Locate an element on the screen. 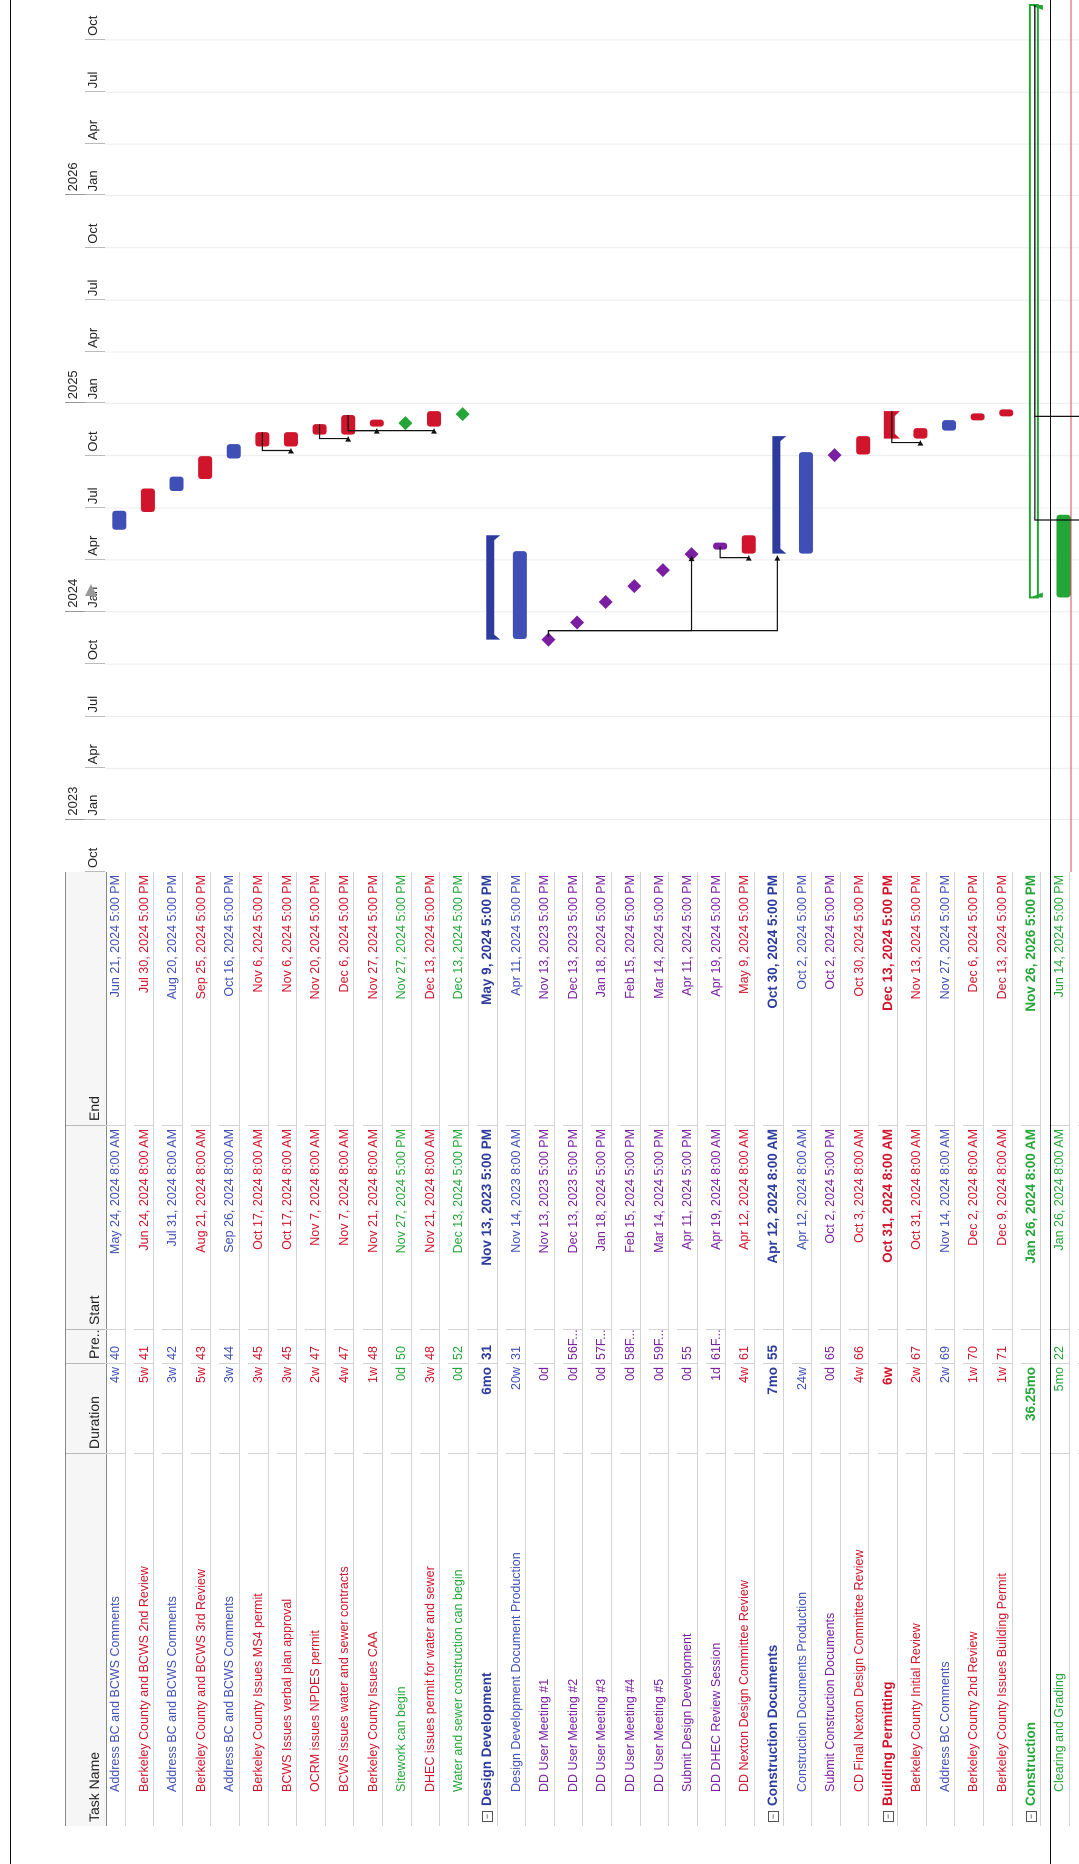 The width and height of the screenshot is (1079, 1864). end-date-cell: Oct 30, 2024 5:00 PM is located at coordinates (773, 999).